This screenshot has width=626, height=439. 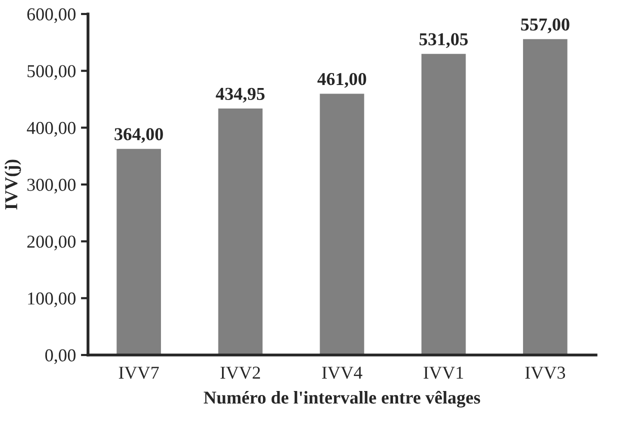 I want to click on x-axis-title: Numéro de l'intervalle entre vêlages, so click(x=342, y=399).